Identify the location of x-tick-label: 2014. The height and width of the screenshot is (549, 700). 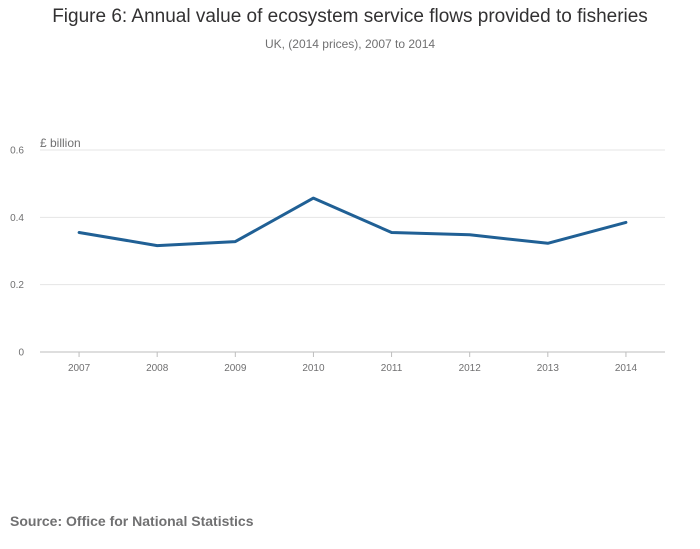
(626, 368).